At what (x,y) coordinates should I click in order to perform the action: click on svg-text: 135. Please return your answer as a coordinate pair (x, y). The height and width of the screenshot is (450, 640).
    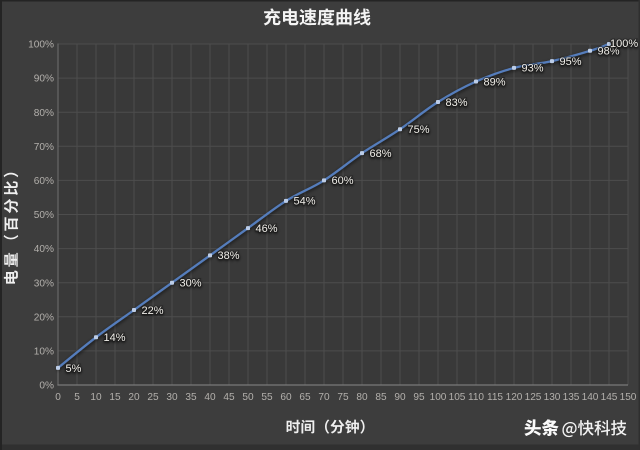
    Looking at the image, I should click on (571, 397).